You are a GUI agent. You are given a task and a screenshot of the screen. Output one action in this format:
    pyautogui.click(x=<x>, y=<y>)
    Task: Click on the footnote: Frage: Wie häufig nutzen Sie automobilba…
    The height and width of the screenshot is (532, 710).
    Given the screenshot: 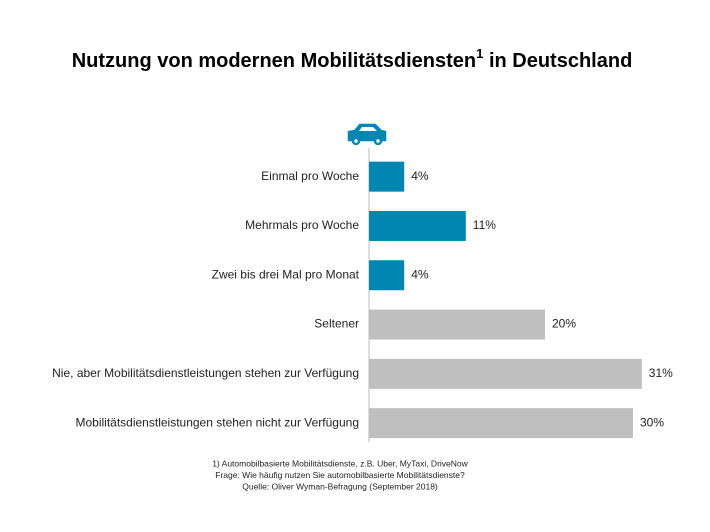 What is the action you would take?
    pyautogui.click(x=340, y=475)
    